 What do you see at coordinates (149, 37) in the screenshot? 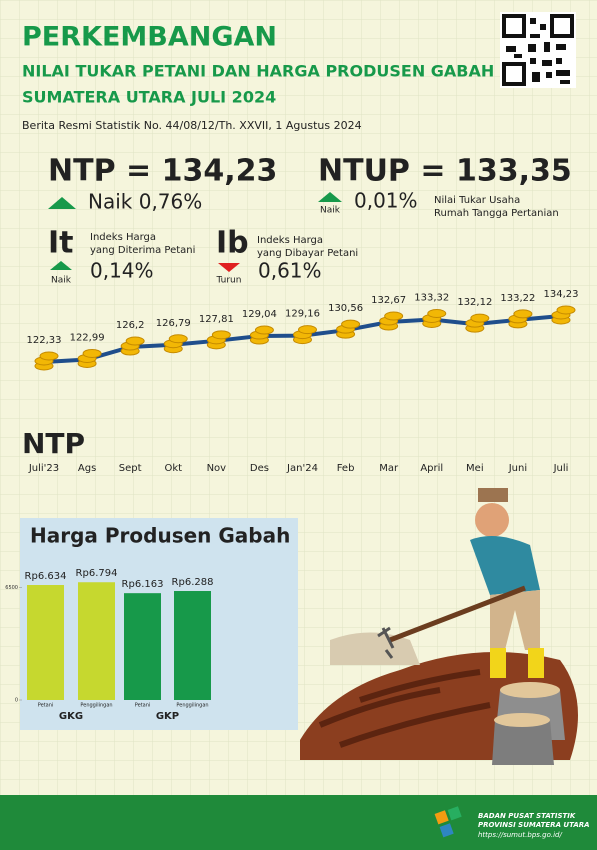
I see `title: PERKEMBANGAN` at bounding box center [149, 37].